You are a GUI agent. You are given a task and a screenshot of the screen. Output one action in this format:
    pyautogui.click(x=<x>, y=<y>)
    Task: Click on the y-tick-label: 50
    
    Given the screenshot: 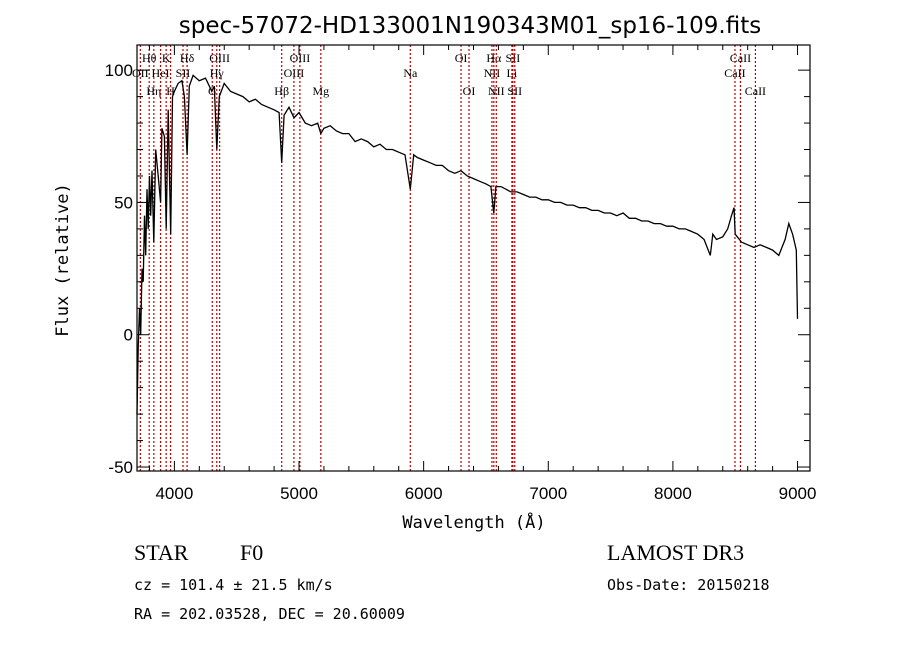 What is the action you would take?
    pyautogui.click(x=123, y=202)
    